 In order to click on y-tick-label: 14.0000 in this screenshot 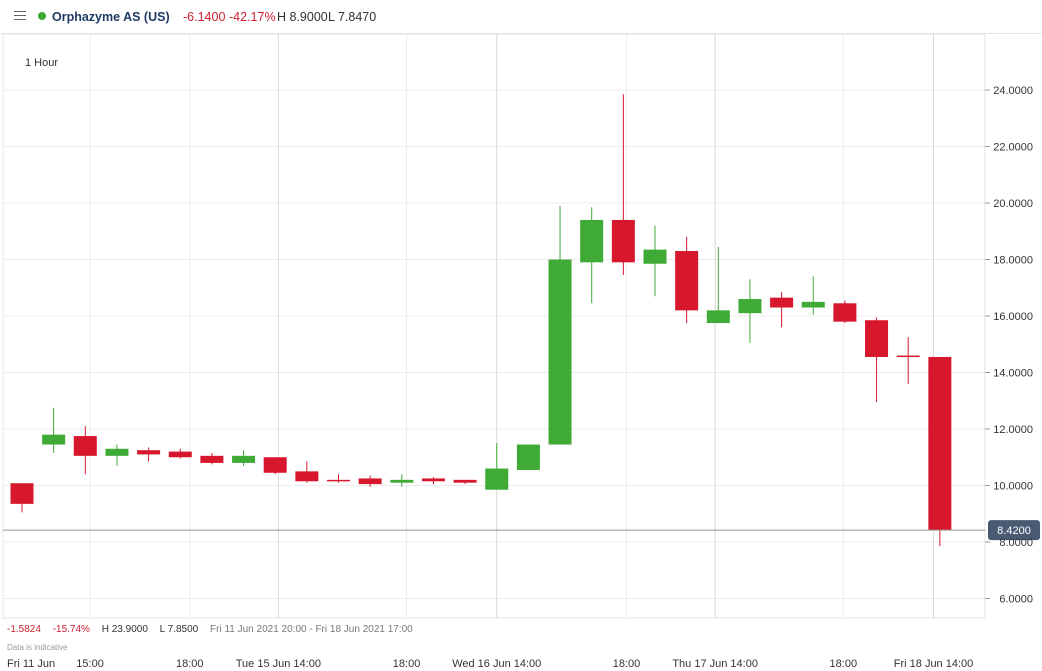, I will do `click(1013, 374)`.